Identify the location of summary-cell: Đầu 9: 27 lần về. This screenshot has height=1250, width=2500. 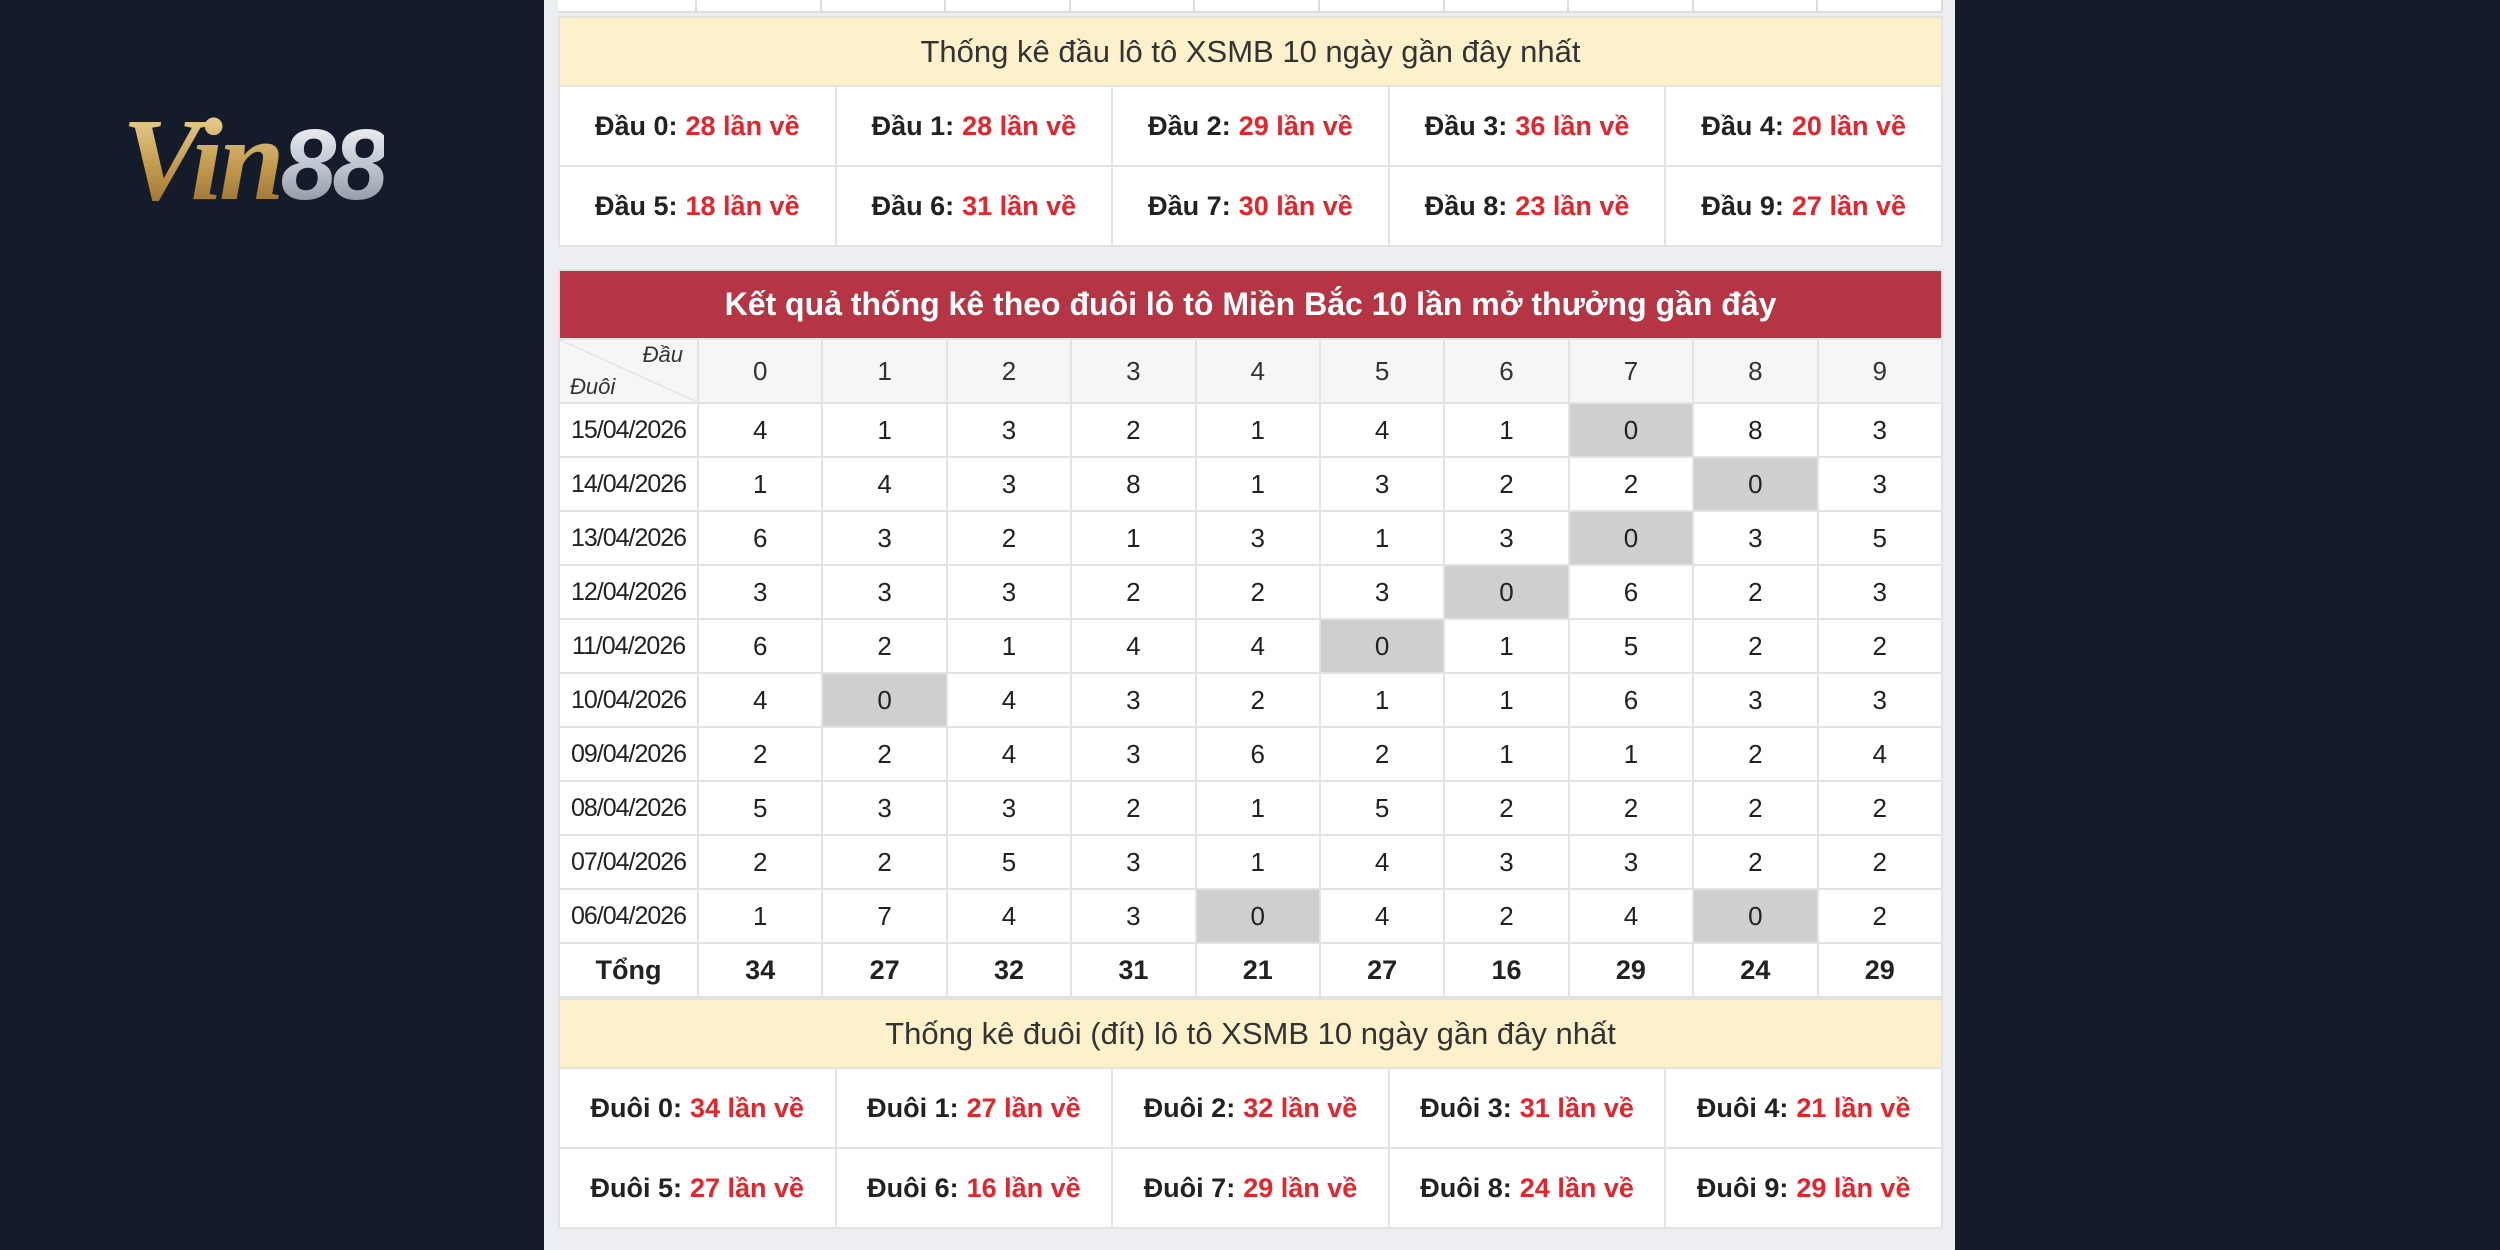
(1803, 206).